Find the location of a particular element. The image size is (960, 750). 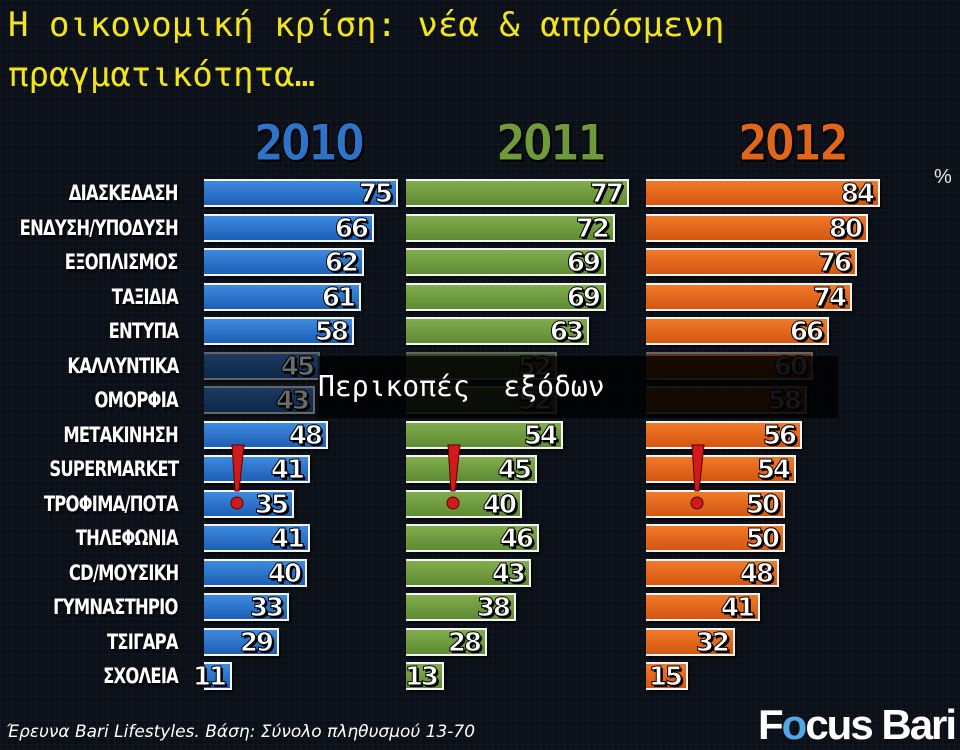

category-label: CD/ΜΟΥΣΙΚΗ is located at coordinates (123, 573).